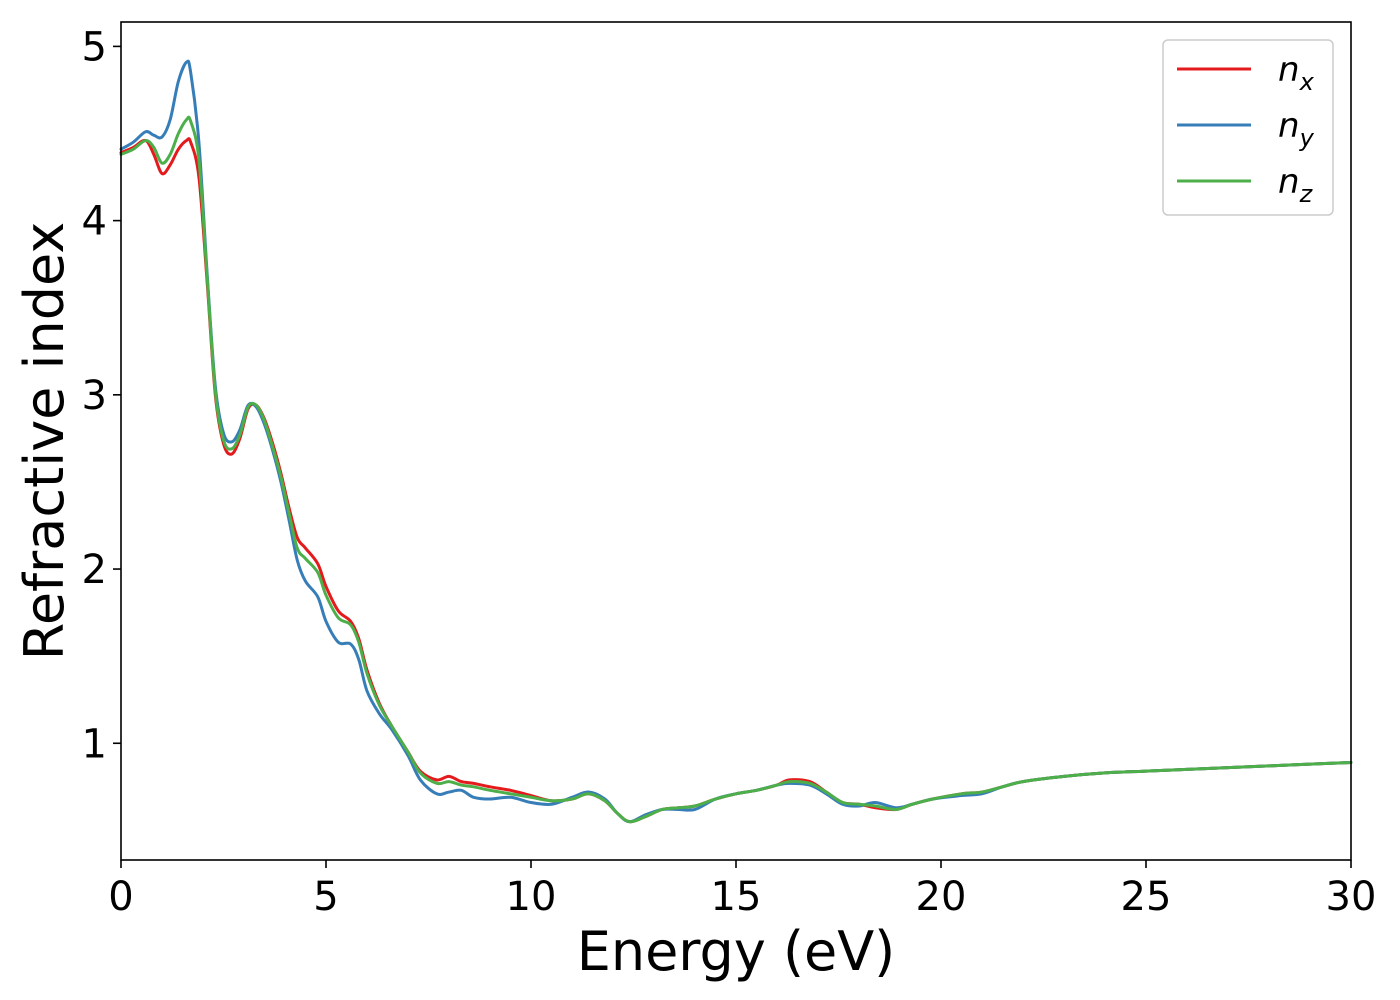 This screenshot has height=1000, width=1400. Describe the element at coordinates (94, 570) in the screenshot. I see `y-tick-label: 2` at that location.